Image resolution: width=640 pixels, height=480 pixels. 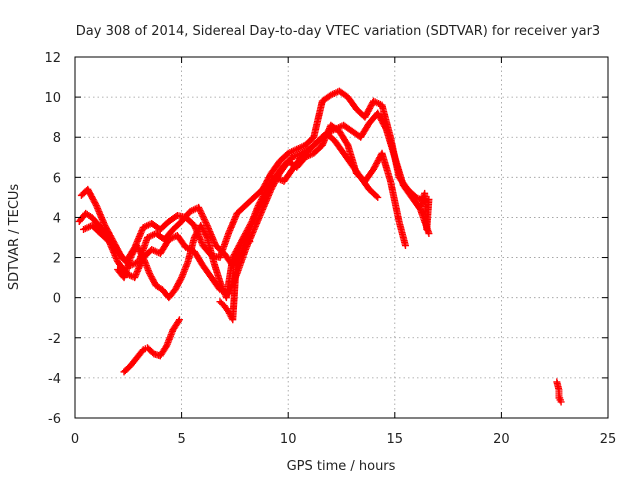 What do you see at coordinates (14, 237) in the screenshot?
I see `y-axis-label: SDTVAR / TECUs` at bounding box center [14, 237].